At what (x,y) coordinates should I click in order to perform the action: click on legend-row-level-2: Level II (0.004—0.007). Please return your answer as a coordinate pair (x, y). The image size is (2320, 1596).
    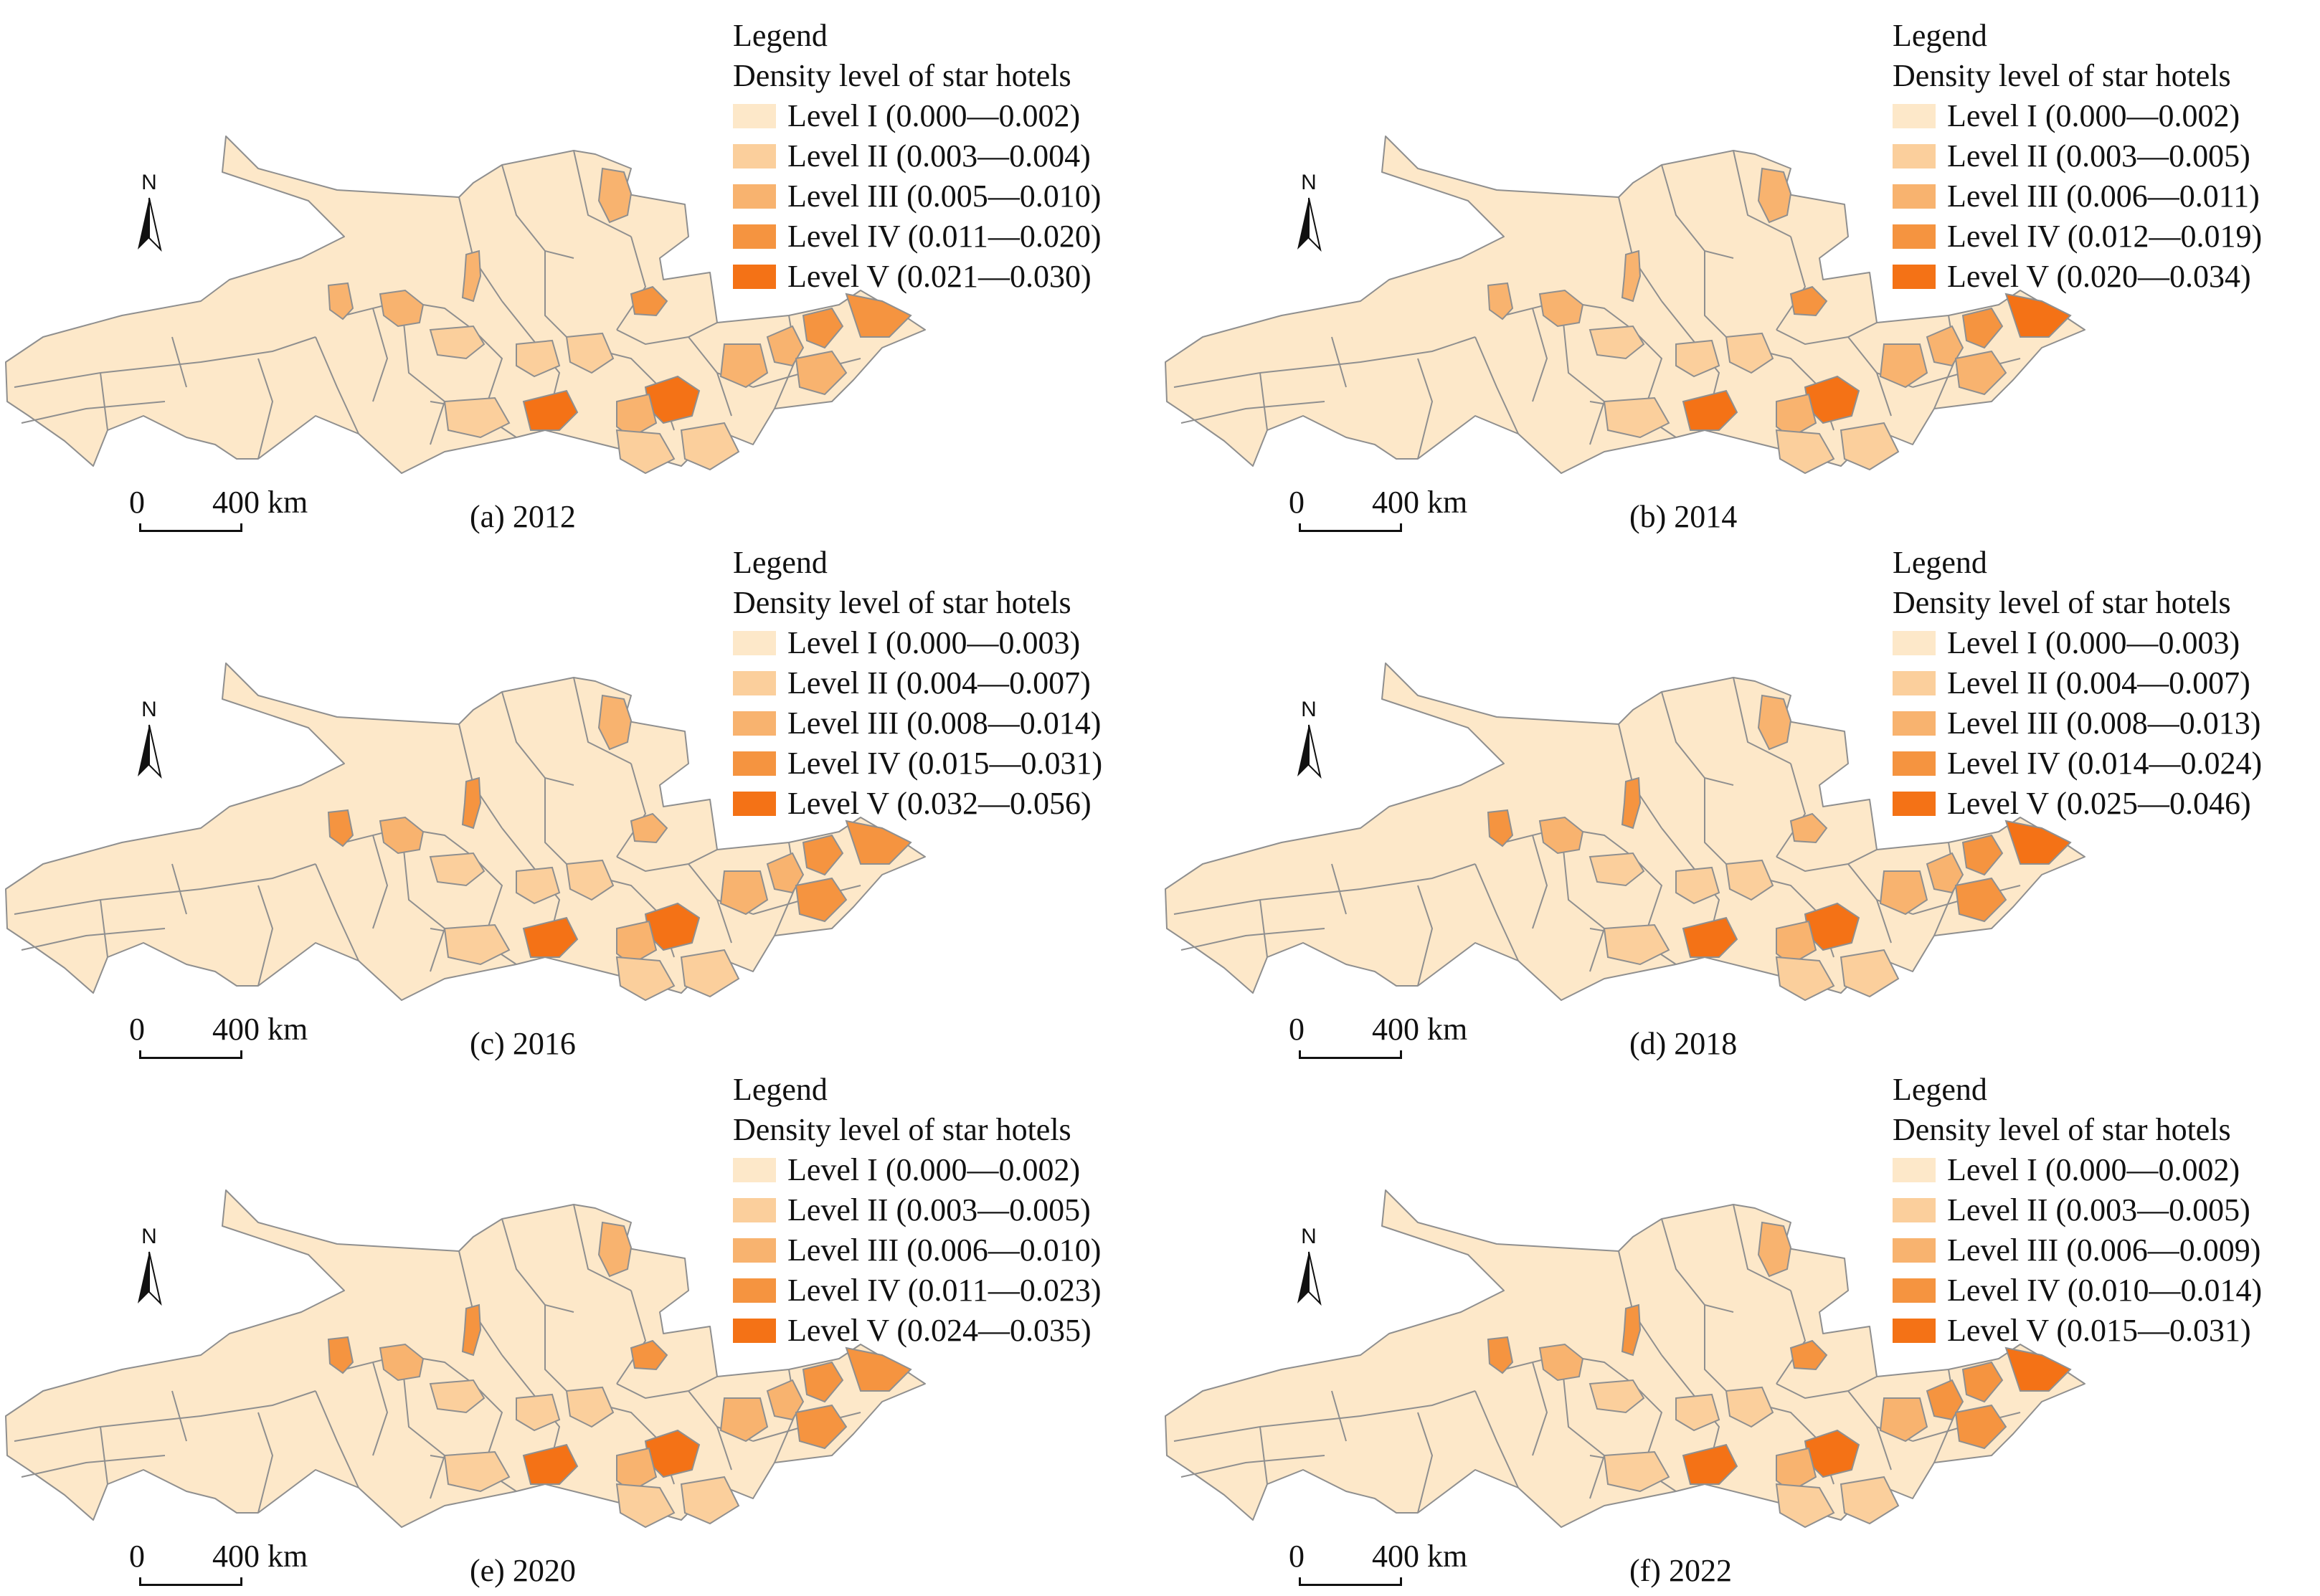
    Looking at the image, I should click on (2077, 683).